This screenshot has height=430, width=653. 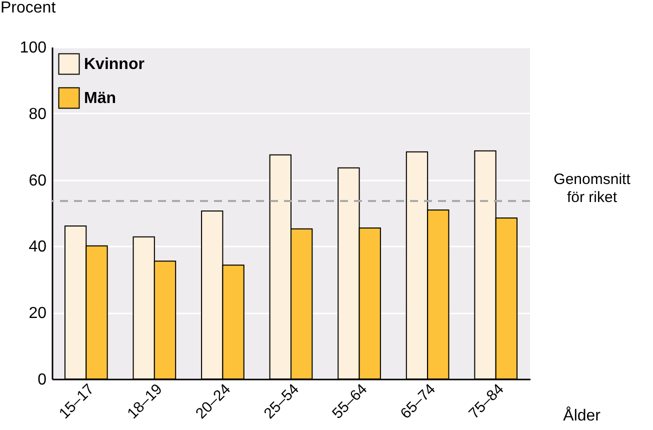 I want to click on y-axis-title: Procent, so click(x=28, y=8).